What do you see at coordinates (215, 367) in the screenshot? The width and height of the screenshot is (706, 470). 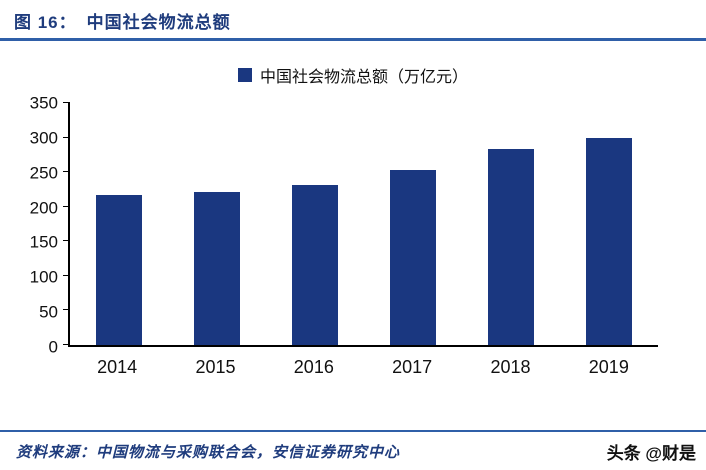 I see `x-tick-label: 2015` at bounding box center [215, 367].